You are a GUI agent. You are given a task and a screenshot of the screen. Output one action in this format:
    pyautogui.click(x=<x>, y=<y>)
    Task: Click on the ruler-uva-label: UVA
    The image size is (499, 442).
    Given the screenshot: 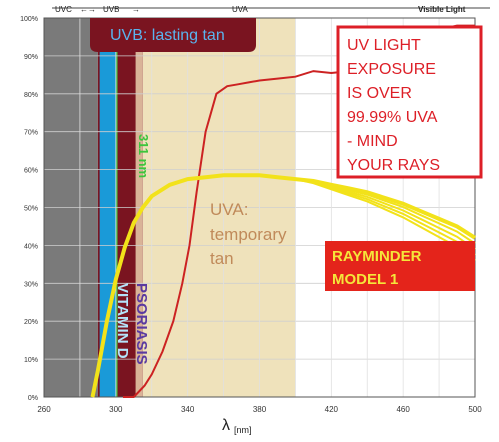 What is the action you would take?
    pyautogui.click(x=240, y=9)
    